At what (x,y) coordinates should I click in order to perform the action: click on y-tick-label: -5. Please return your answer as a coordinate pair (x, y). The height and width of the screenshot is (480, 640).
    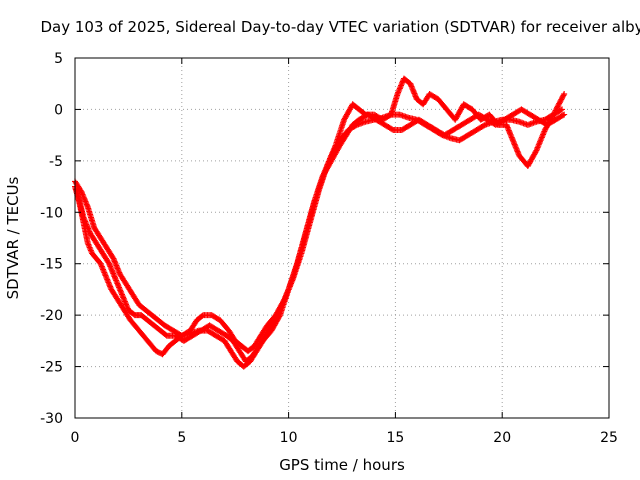
    Looking at the image, I should click on (56, 162).